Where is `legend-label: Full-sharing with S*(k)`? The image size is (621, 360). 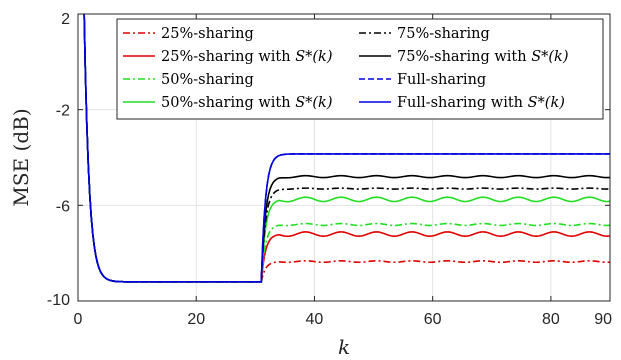 legend-label: Full-sharing with S*(k) is located at coordinates (481, 103).